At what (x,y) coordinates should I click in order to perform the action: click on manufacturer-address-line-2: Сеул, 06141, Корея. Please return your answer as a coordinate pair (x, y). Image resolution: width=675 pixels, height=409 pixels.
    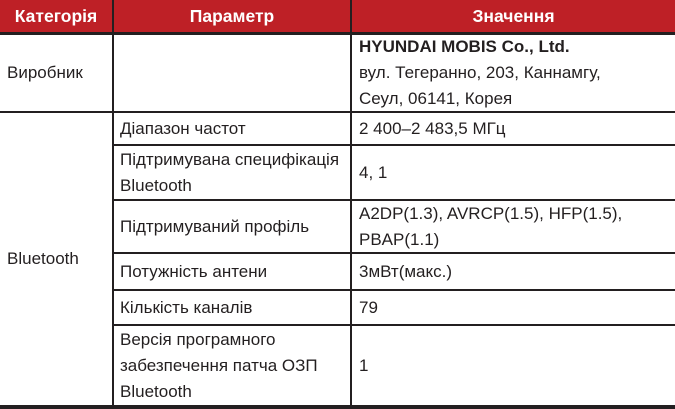
    Looking at the image, I should click on (436, 98).